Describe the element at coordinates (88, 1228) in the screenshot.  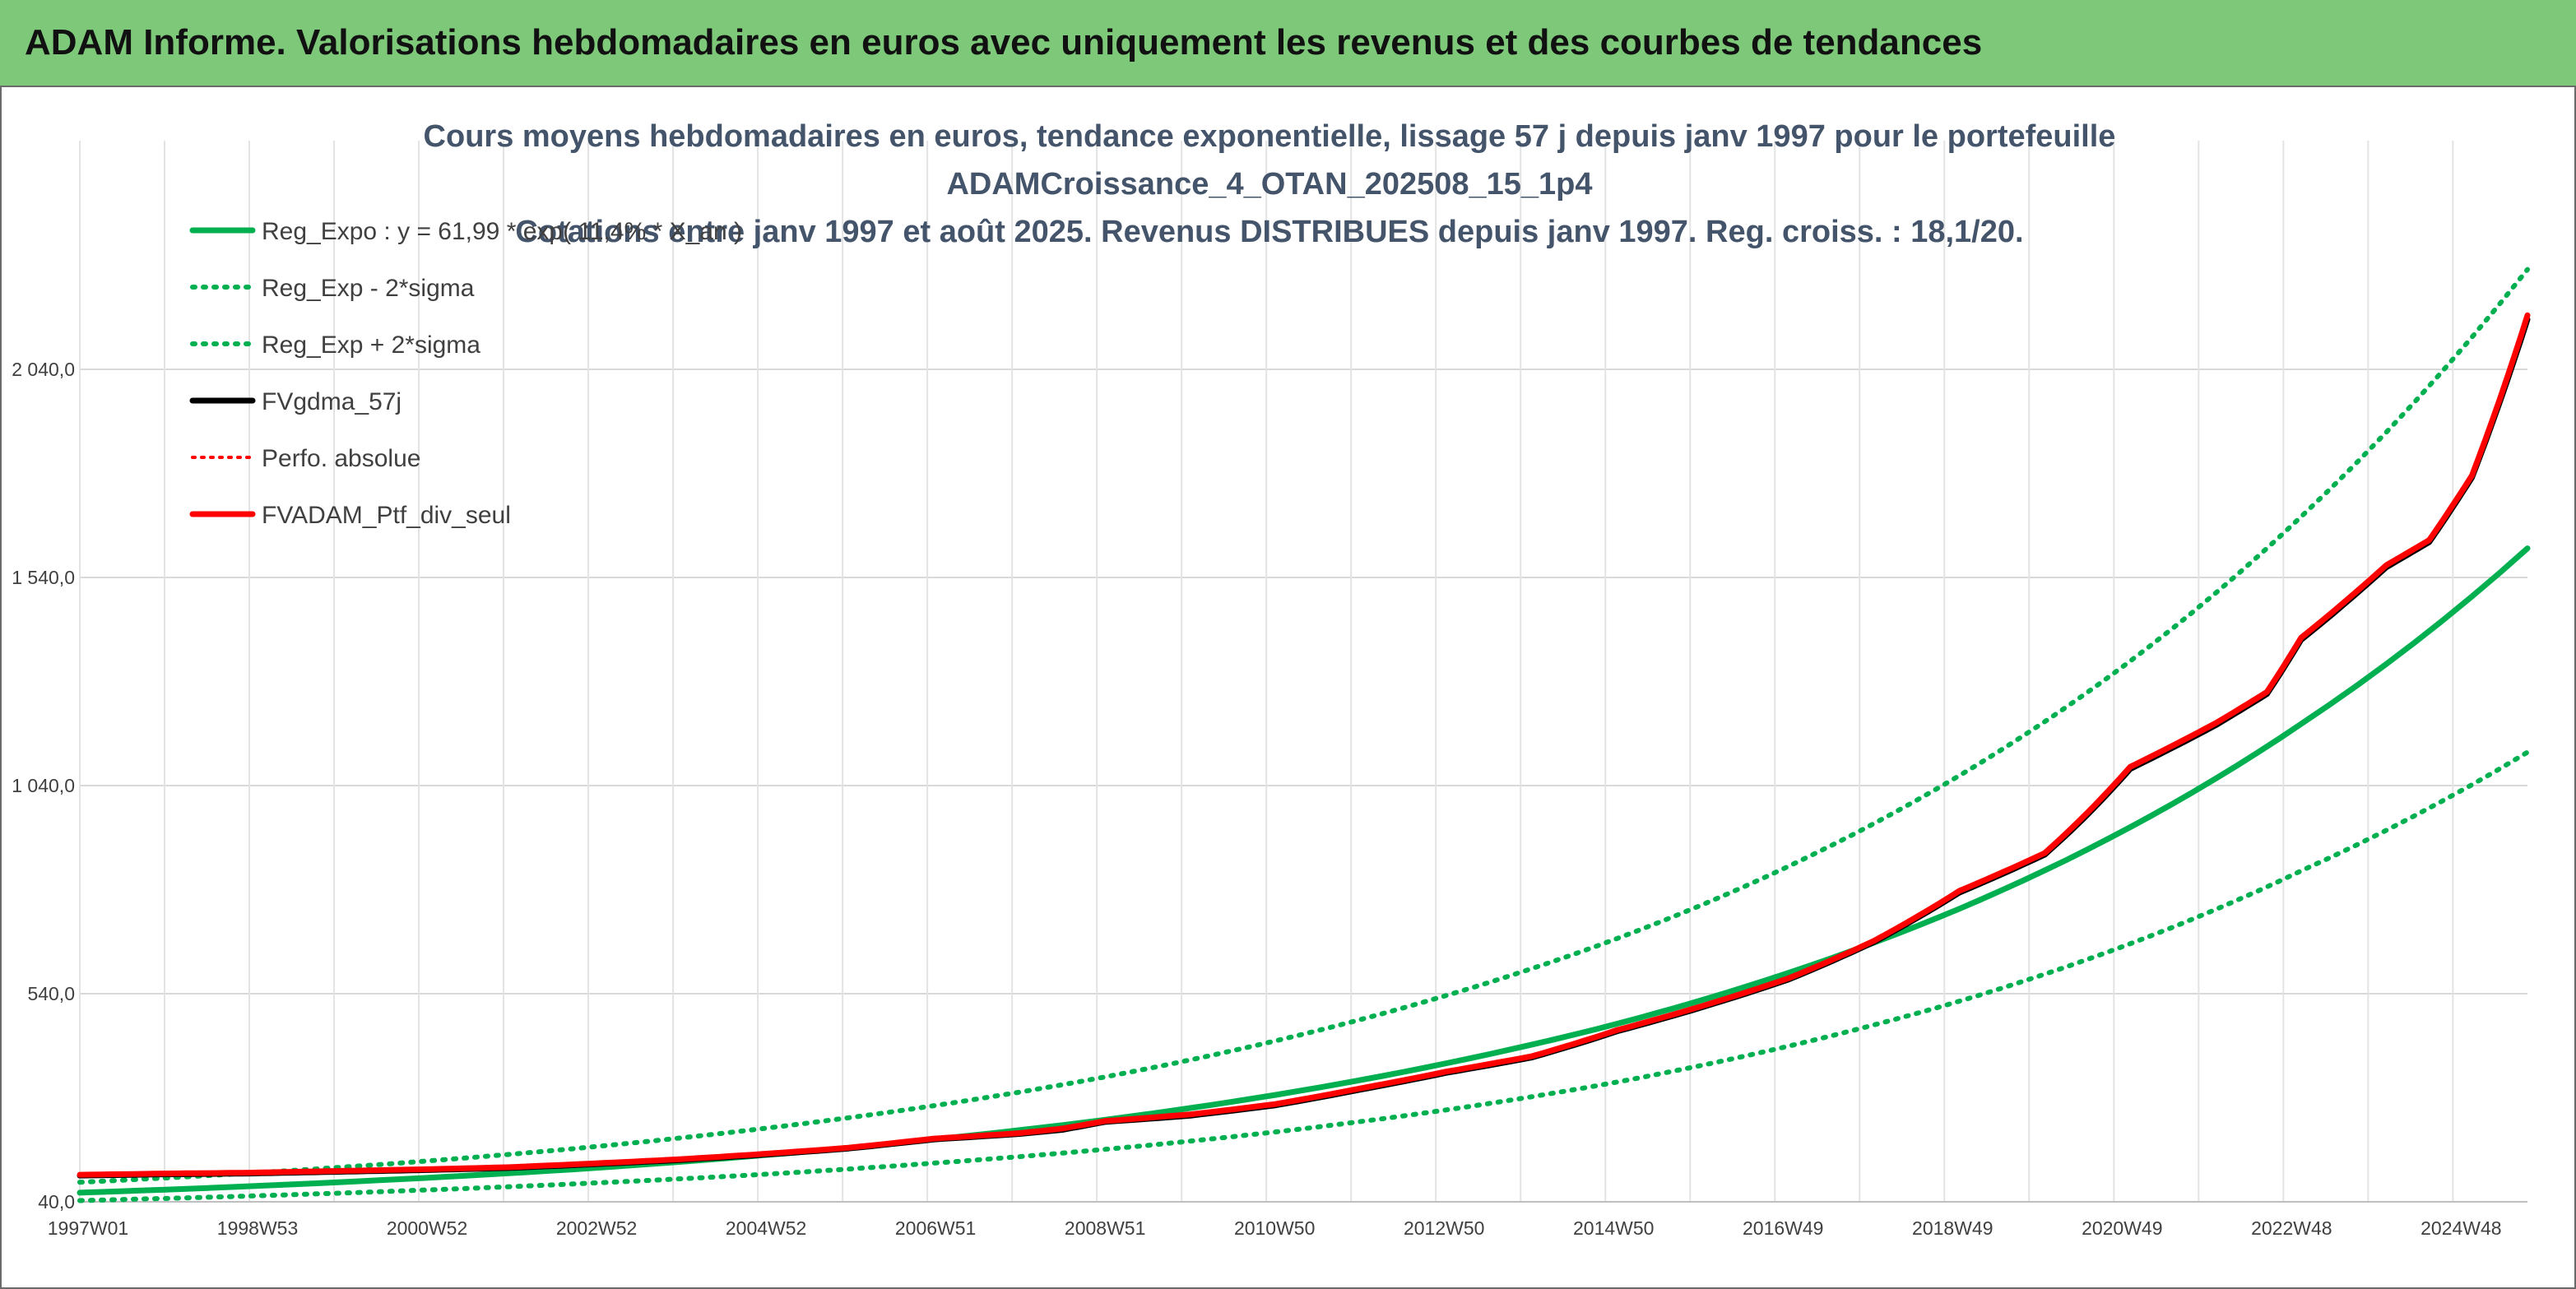
I see `x-tick-label: 1997W01` at that location.